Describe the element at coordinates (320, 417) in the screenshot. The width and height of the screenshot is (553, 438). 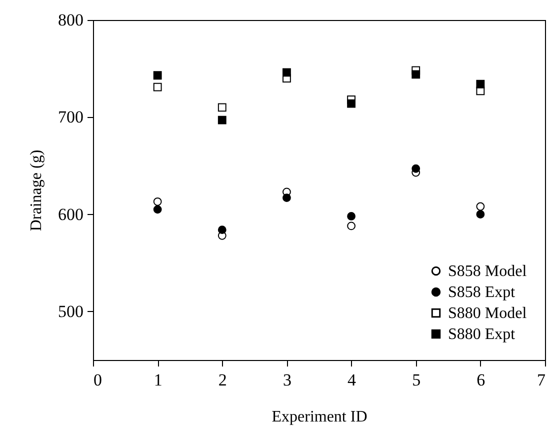
I see `x-axis-title: Experiment ID` at that location.